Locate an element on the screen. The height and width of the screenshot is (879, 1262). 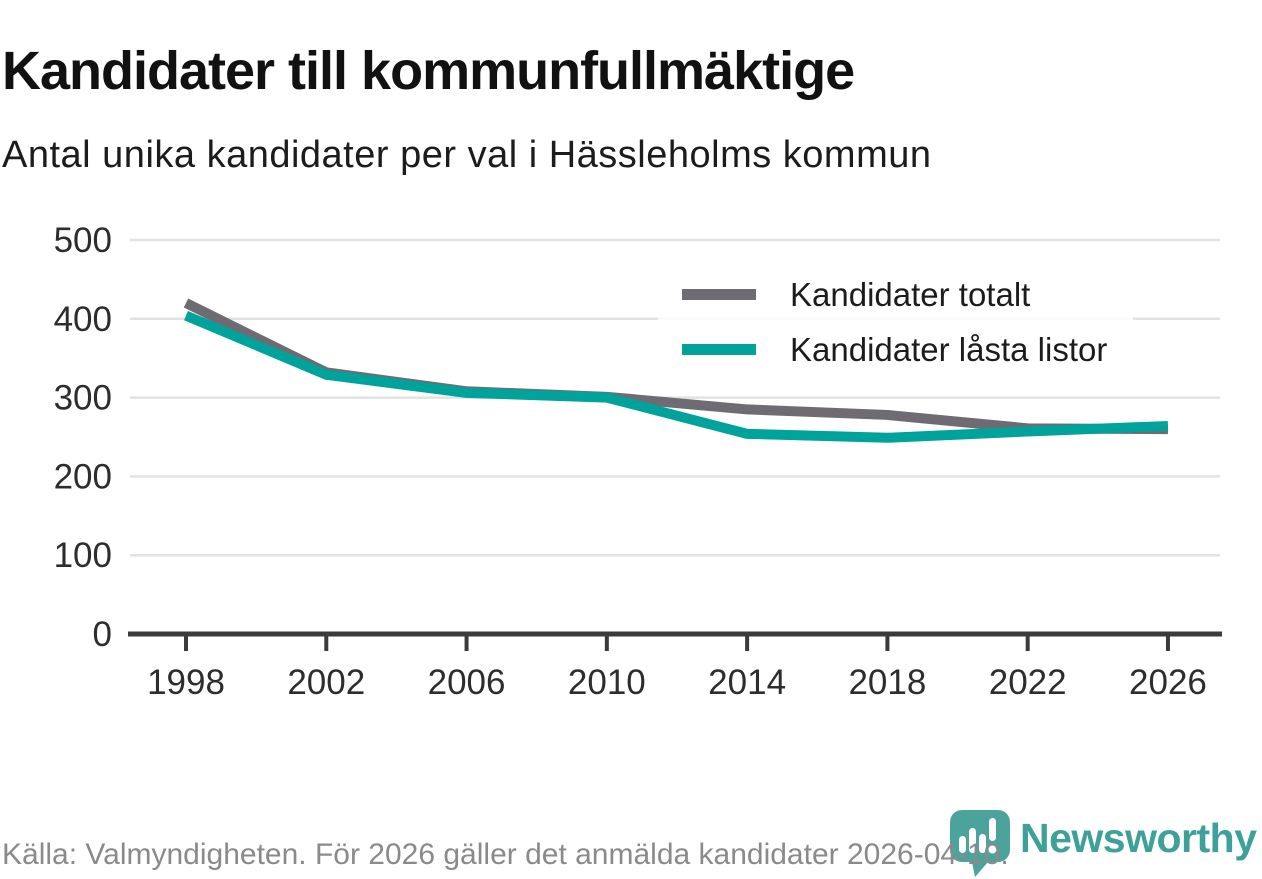
newsworthy-logo: Newsworthy is located at coordinates (1101, 842).